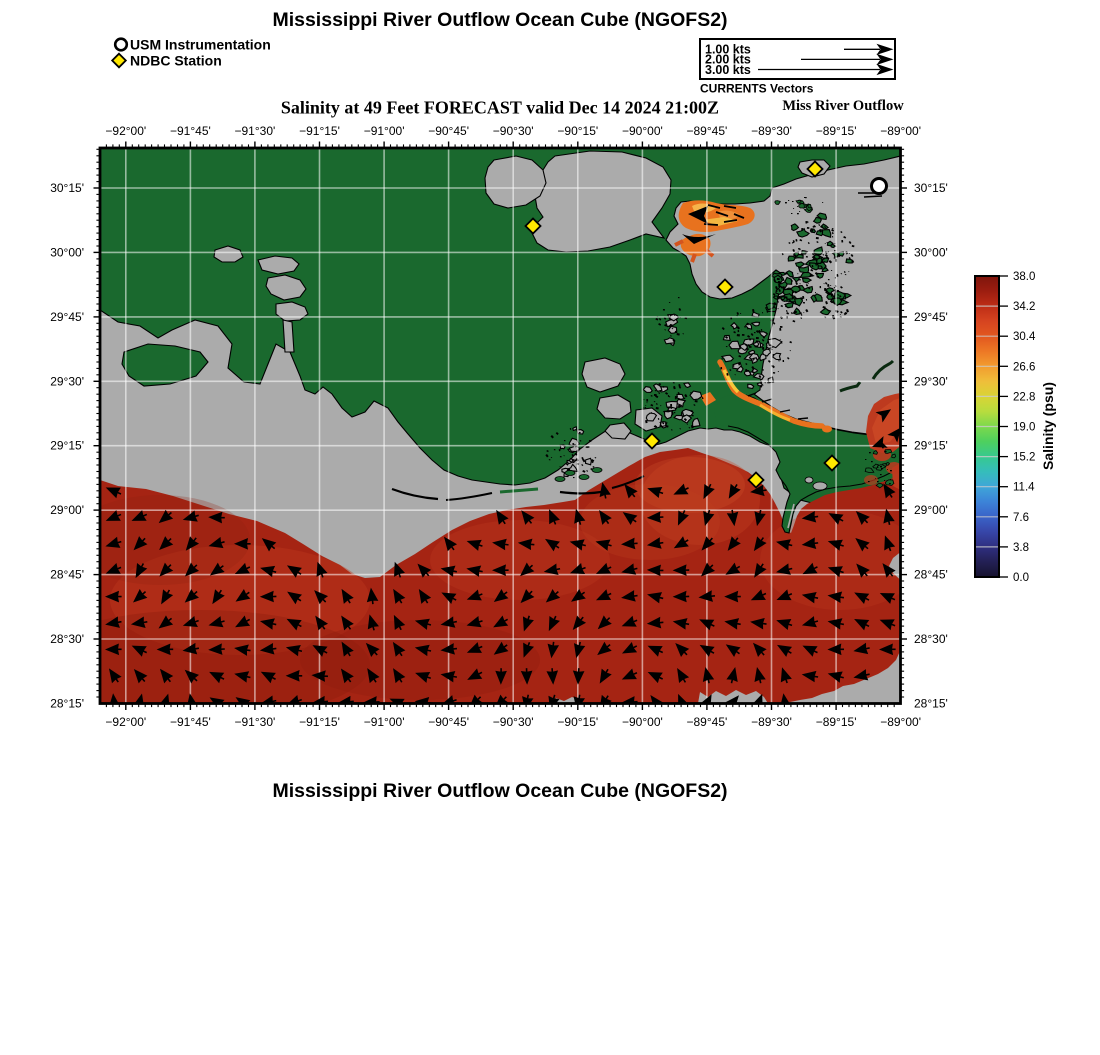 The width and height of the screenshot is (1100, 1055). Describe the element at coordinates (1021, 518) in the screenshot. I see `svg-text: 7.6` at that location.